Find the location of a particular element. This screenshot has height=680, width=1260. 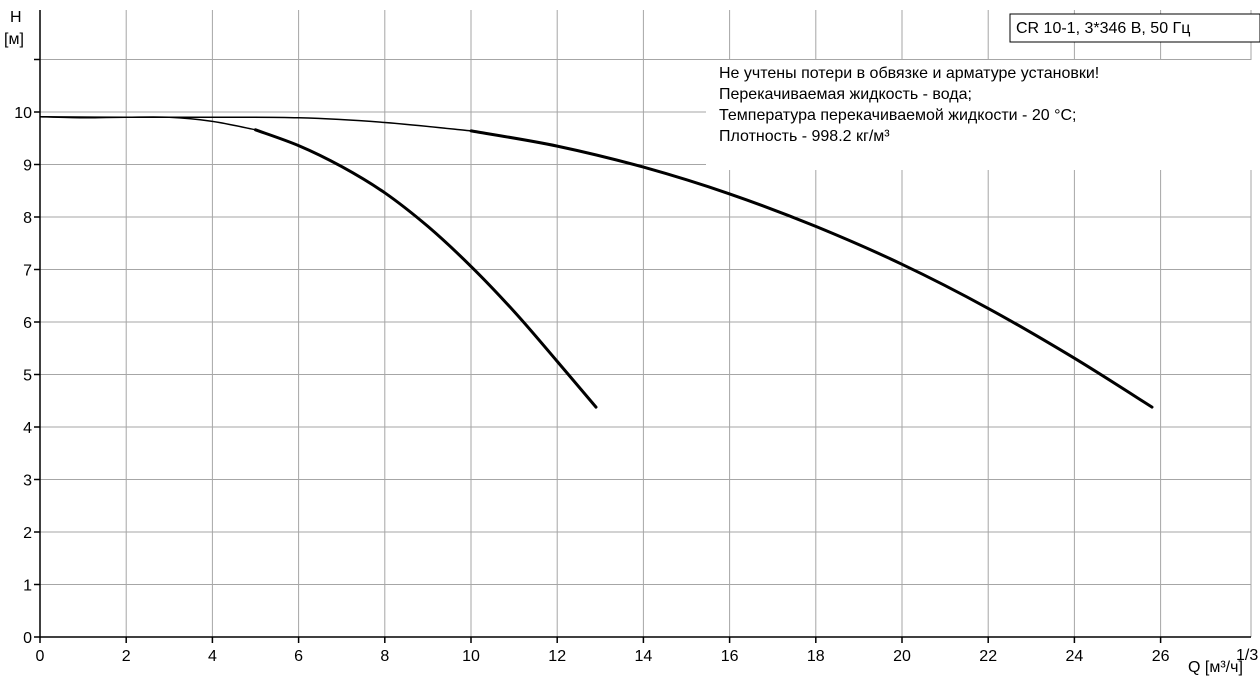

y-axis-label-symbol: H is located at coordinates (16, 17).